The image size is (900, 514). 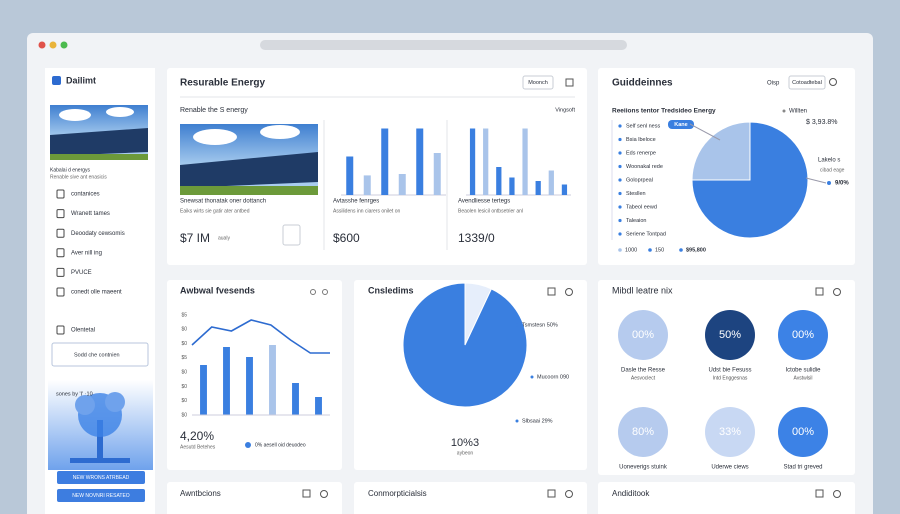 What do you see at coordinates (366, 211) in the screenshot?
I see `card-text: Assilidens inn ciarers onilet on` at bounding box center [366, 211].